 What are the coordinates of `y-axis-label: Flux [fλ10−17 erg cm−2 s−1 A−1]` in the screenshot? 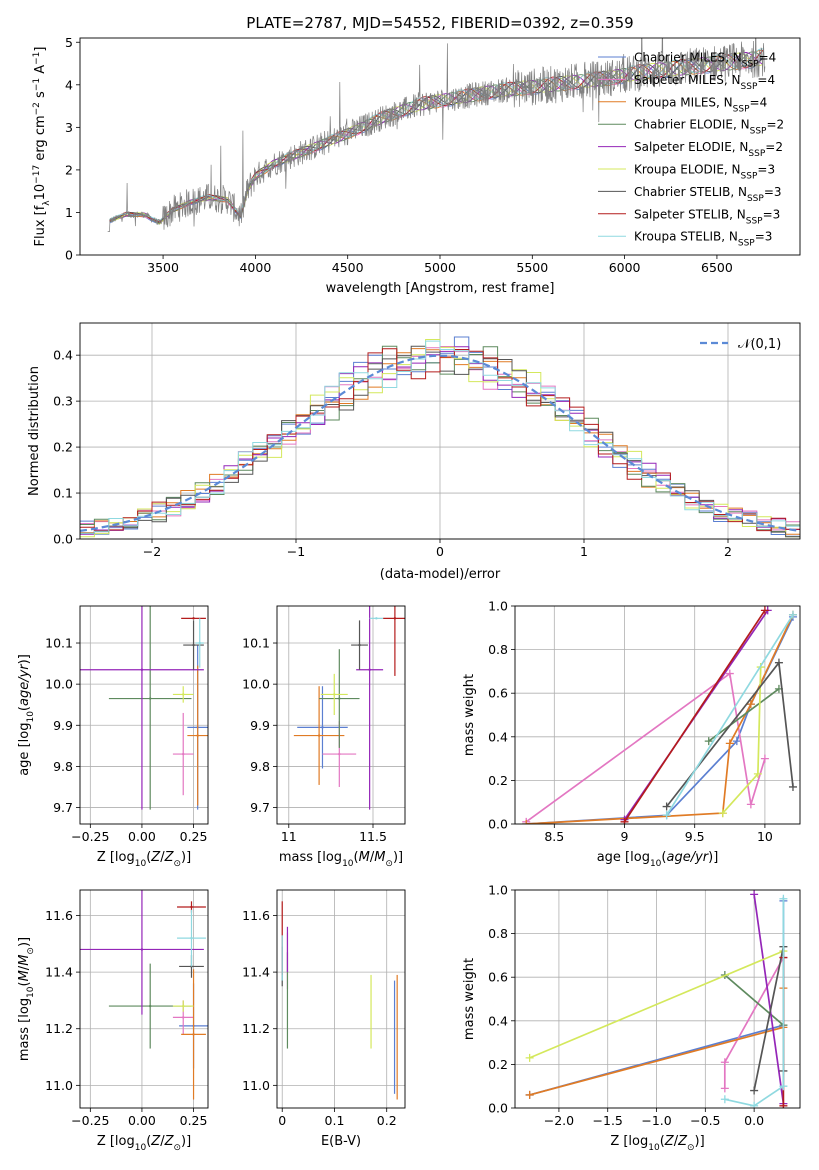 It's located at (42, 147).